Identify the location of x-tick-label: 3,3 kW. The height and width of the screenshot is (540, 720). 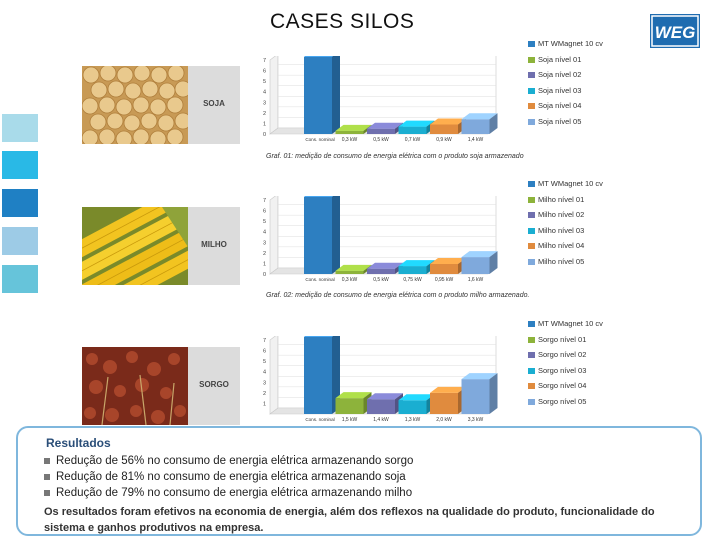
(476, 420).